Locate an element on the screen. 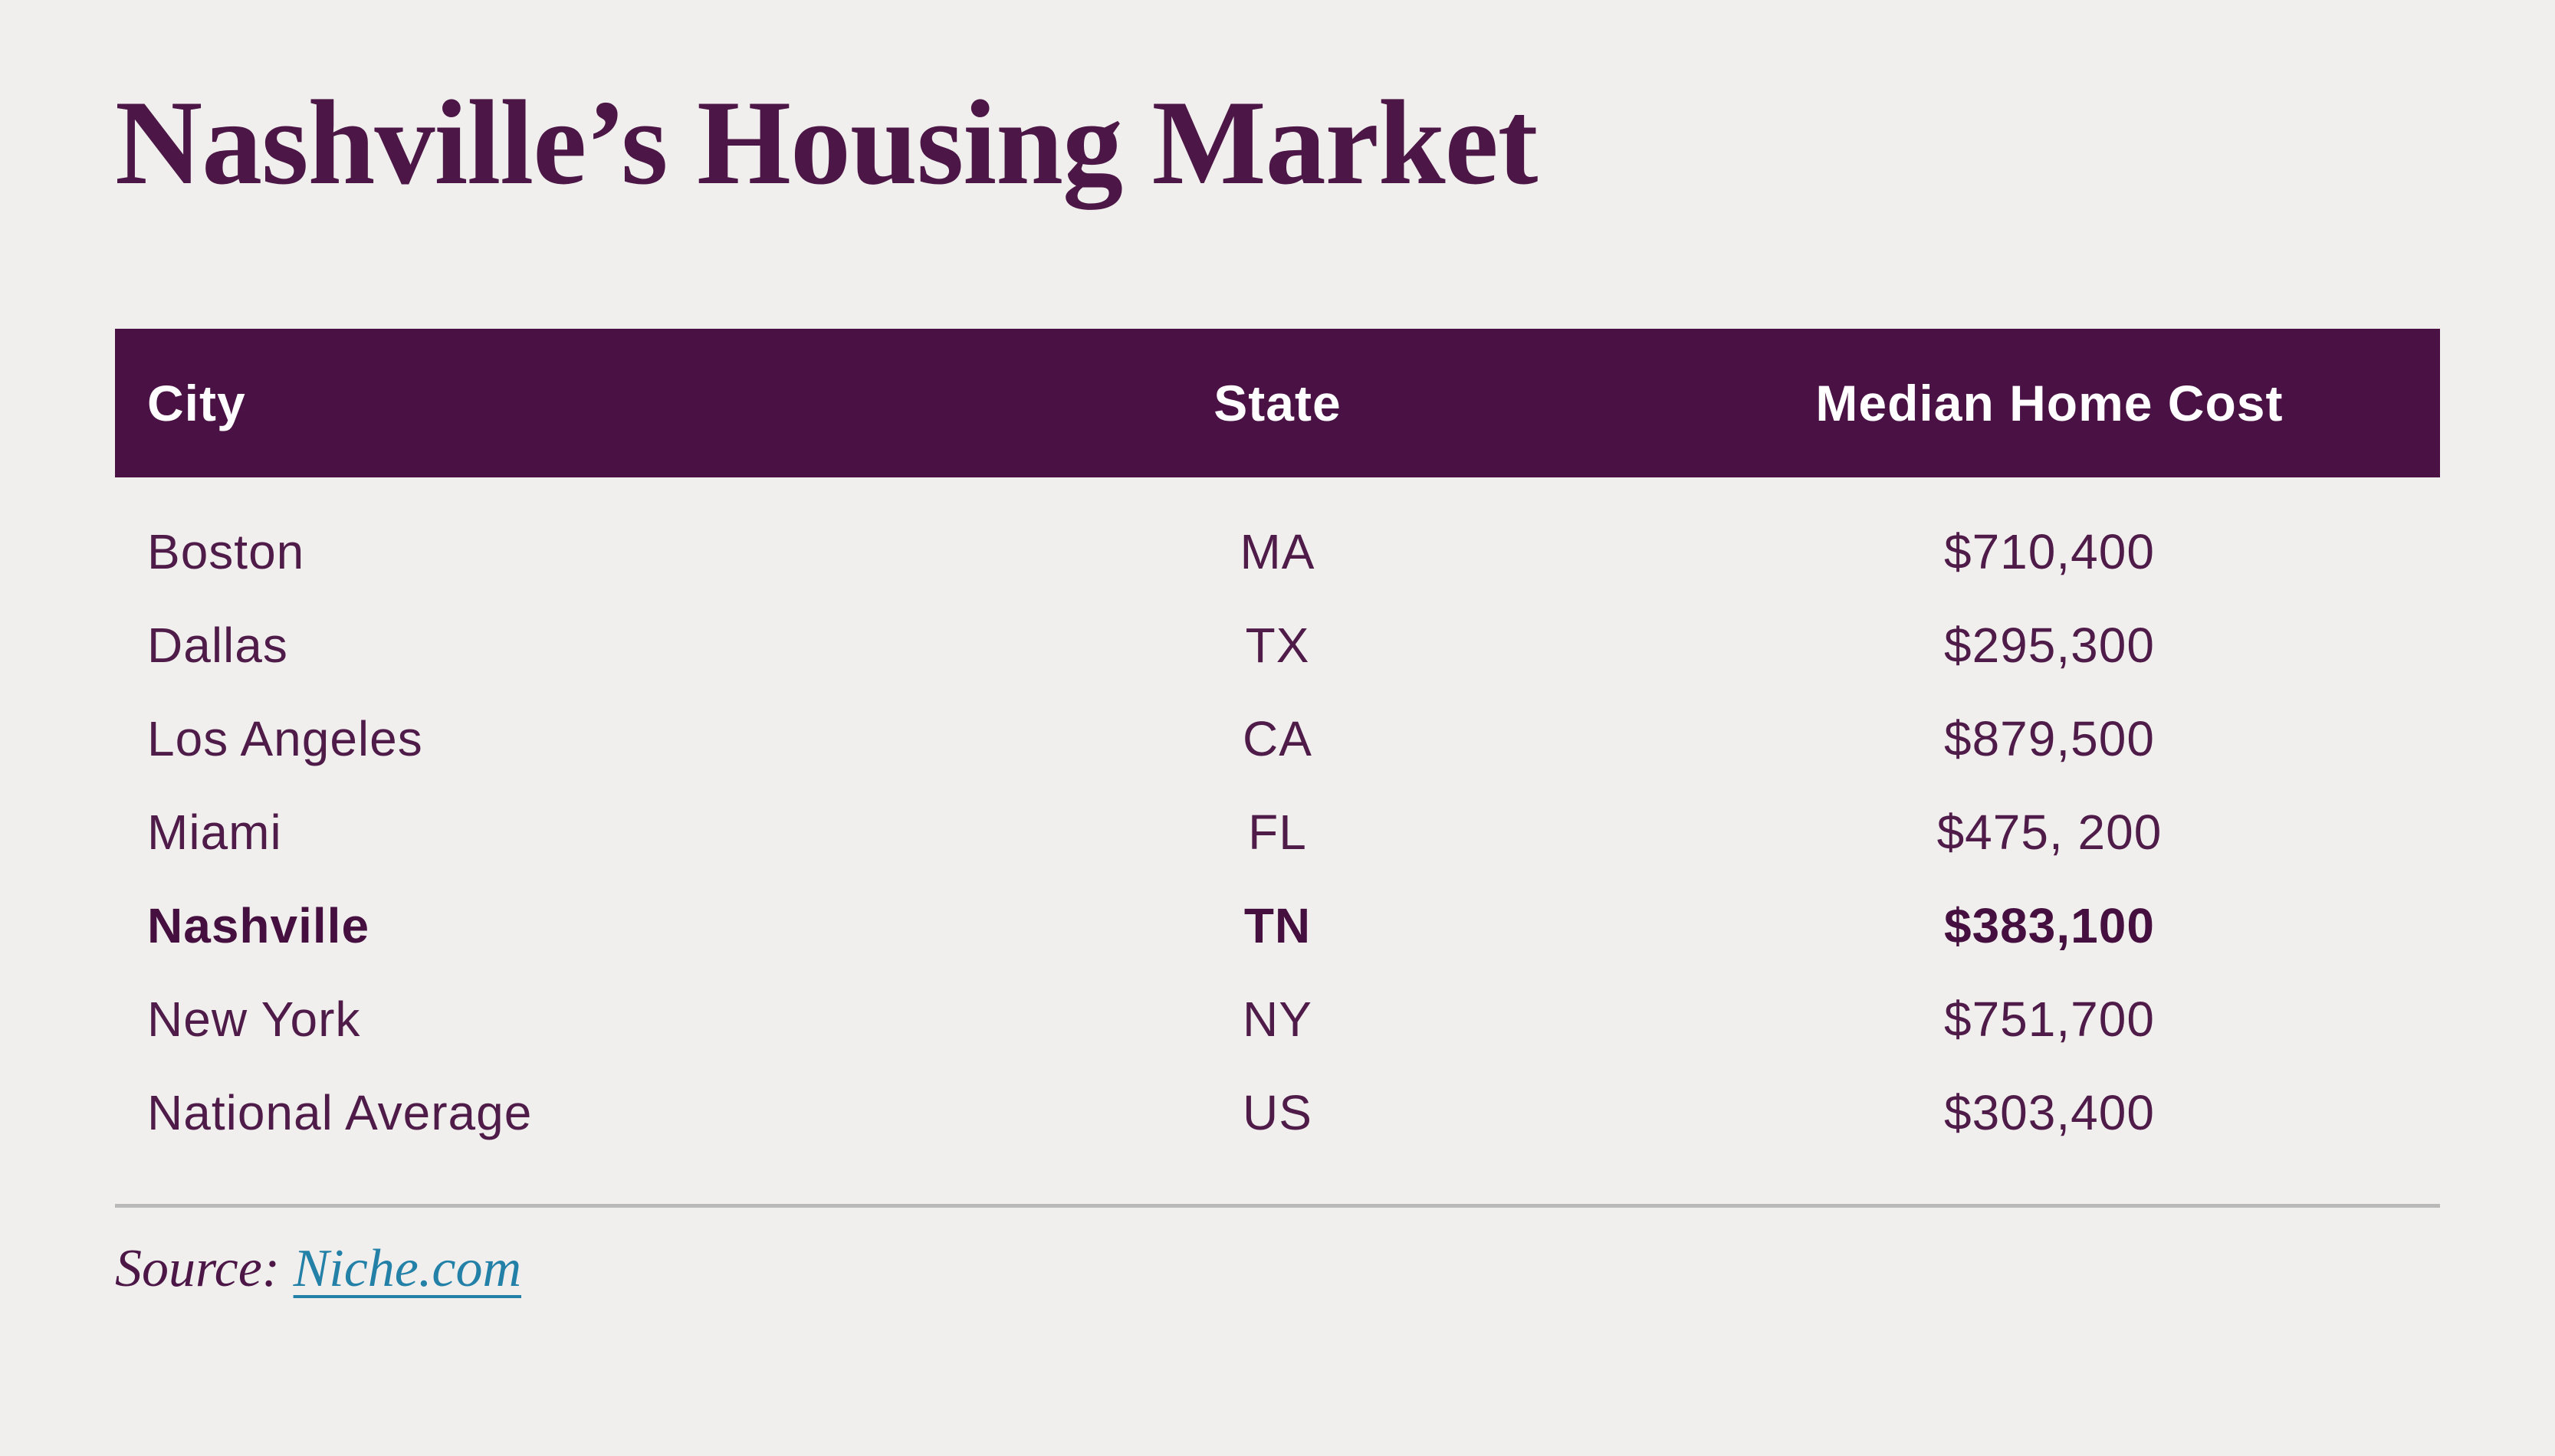  cell-city: Los Angeles is located at coordinates (285, 738).